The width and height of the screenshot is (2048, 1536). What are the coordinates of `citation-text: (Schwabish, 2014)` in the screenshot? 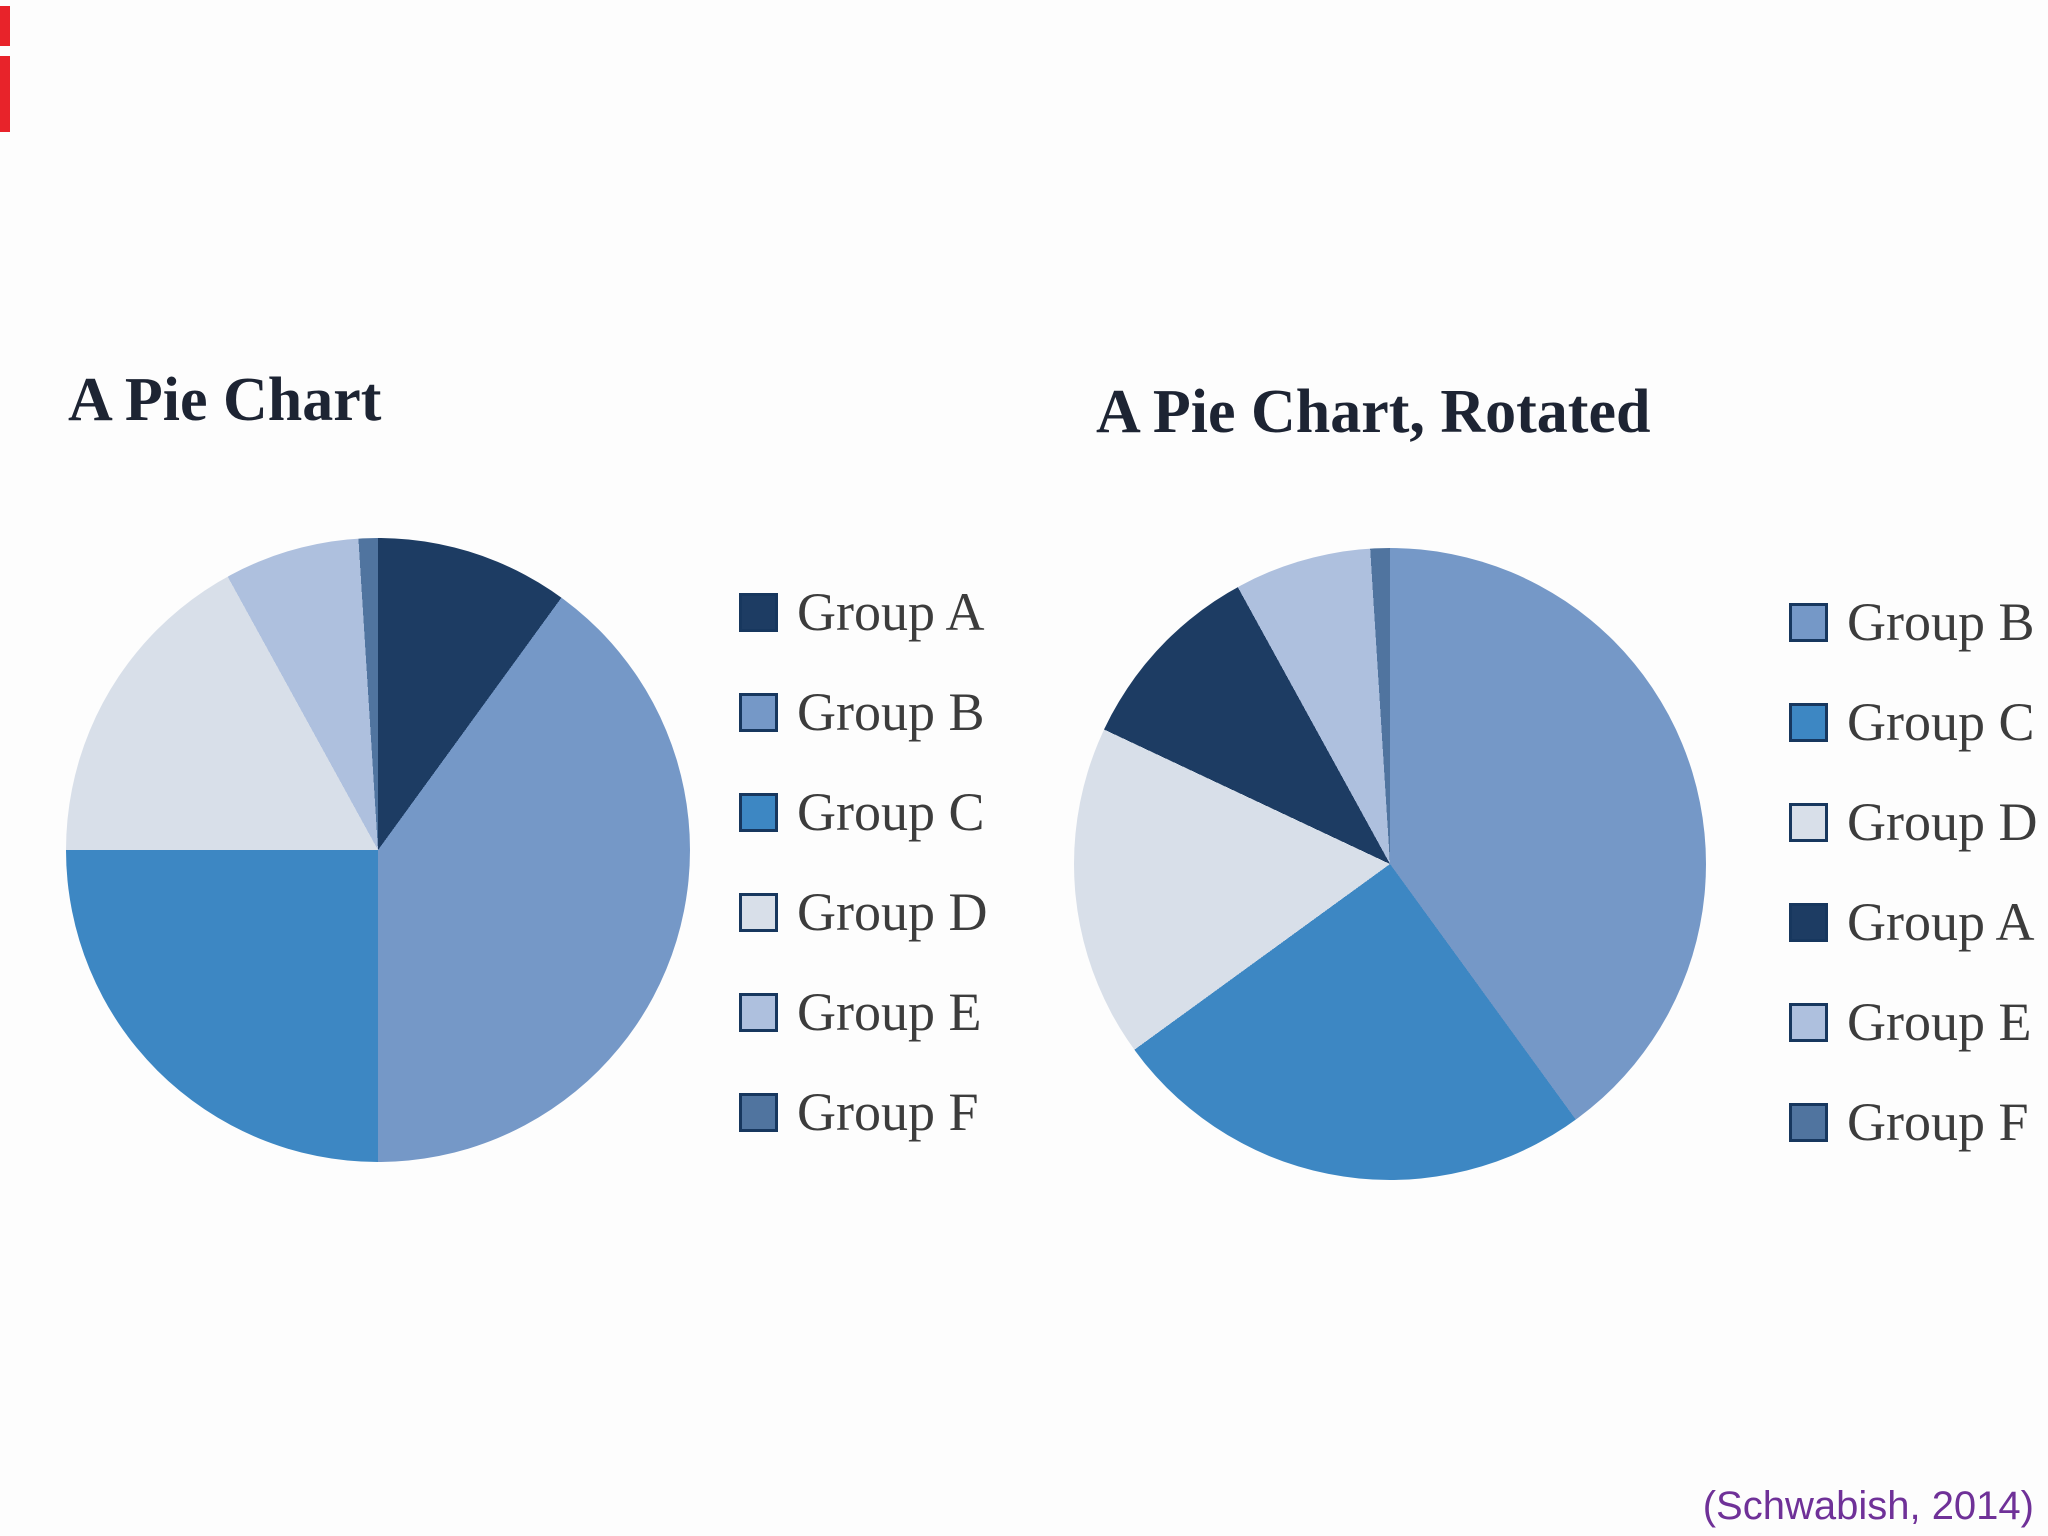 It's located at (1868, 1506).